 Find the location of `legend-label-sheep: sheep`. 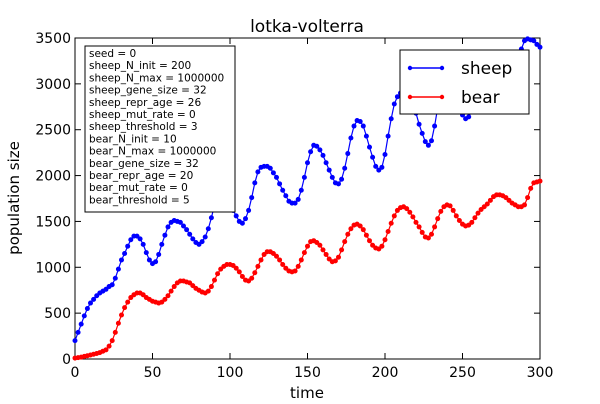

legend-label-sheep: sheep is located at coordinates (486, 69).